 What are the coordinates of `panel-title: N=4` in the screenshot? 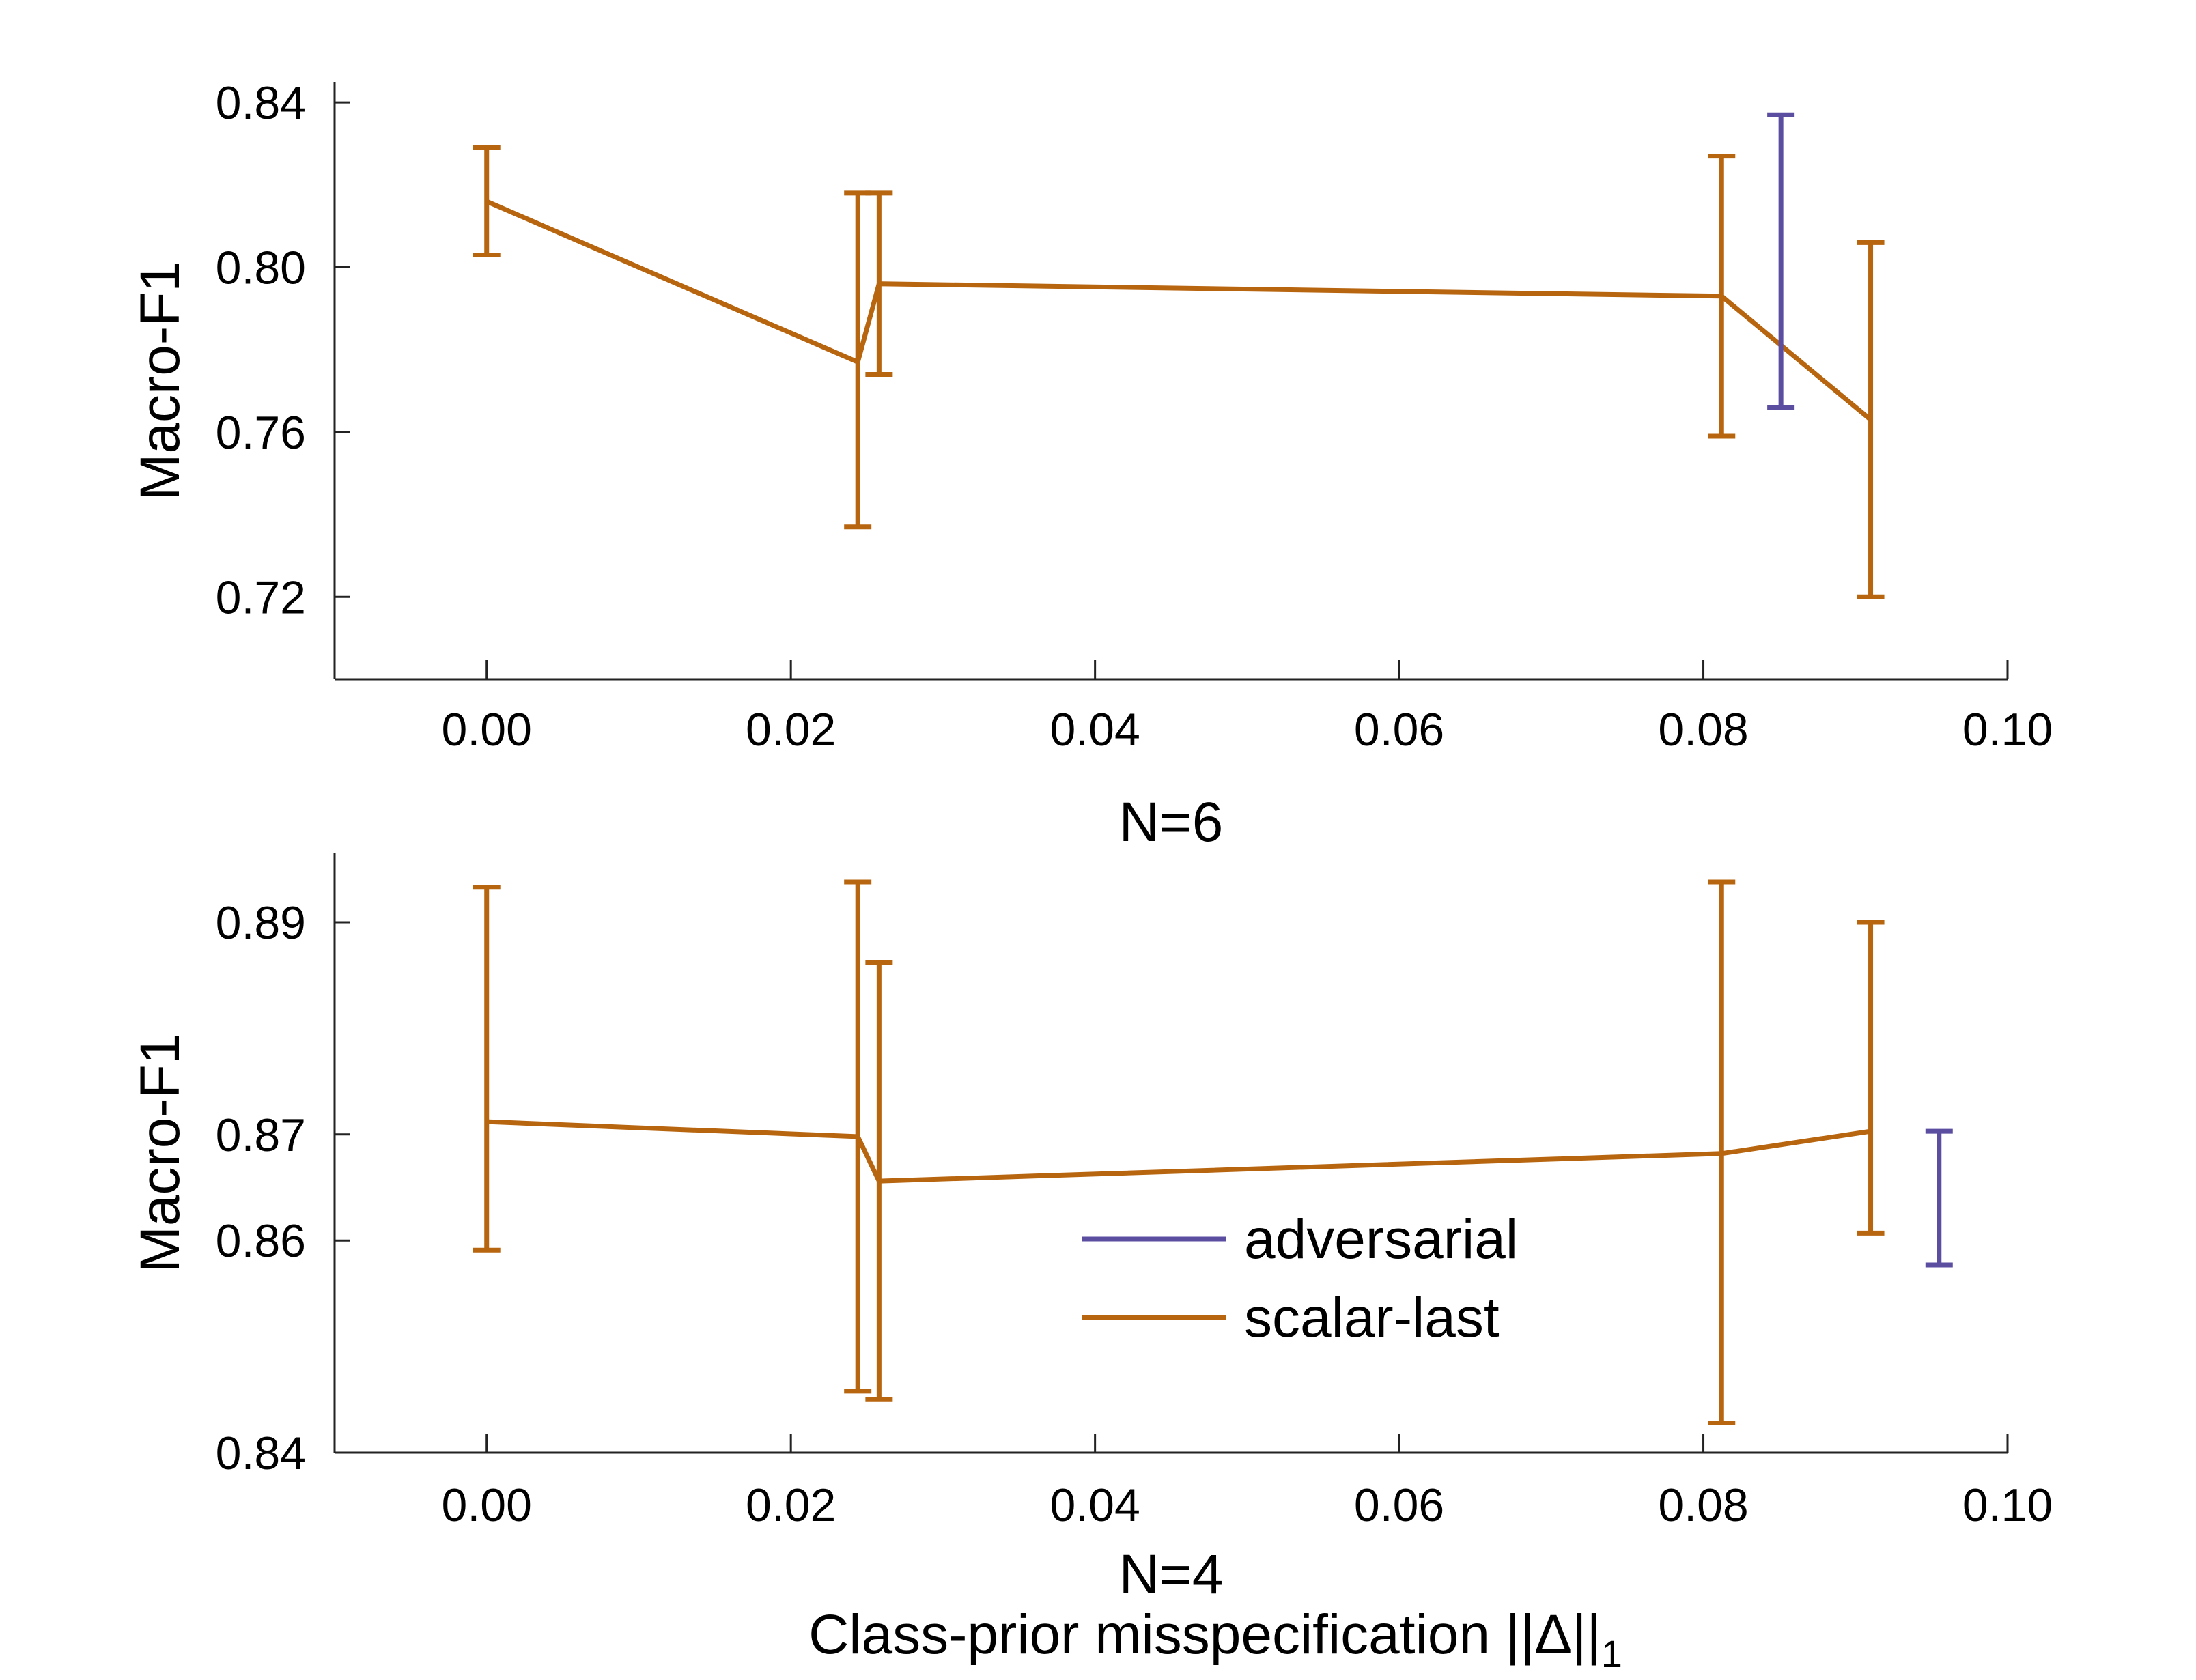 It's located at (1172, 1574).